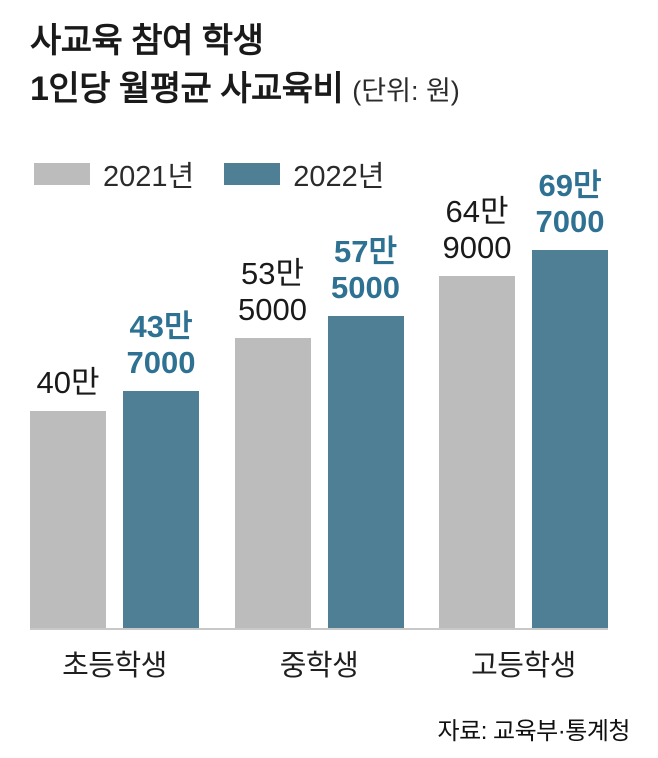 This screenshot has height=758, width=658. What do you see at coordinates (68, 519) in the screenshot?
I see `bar-2021년-초등학생` at bounding box center [68, 519].